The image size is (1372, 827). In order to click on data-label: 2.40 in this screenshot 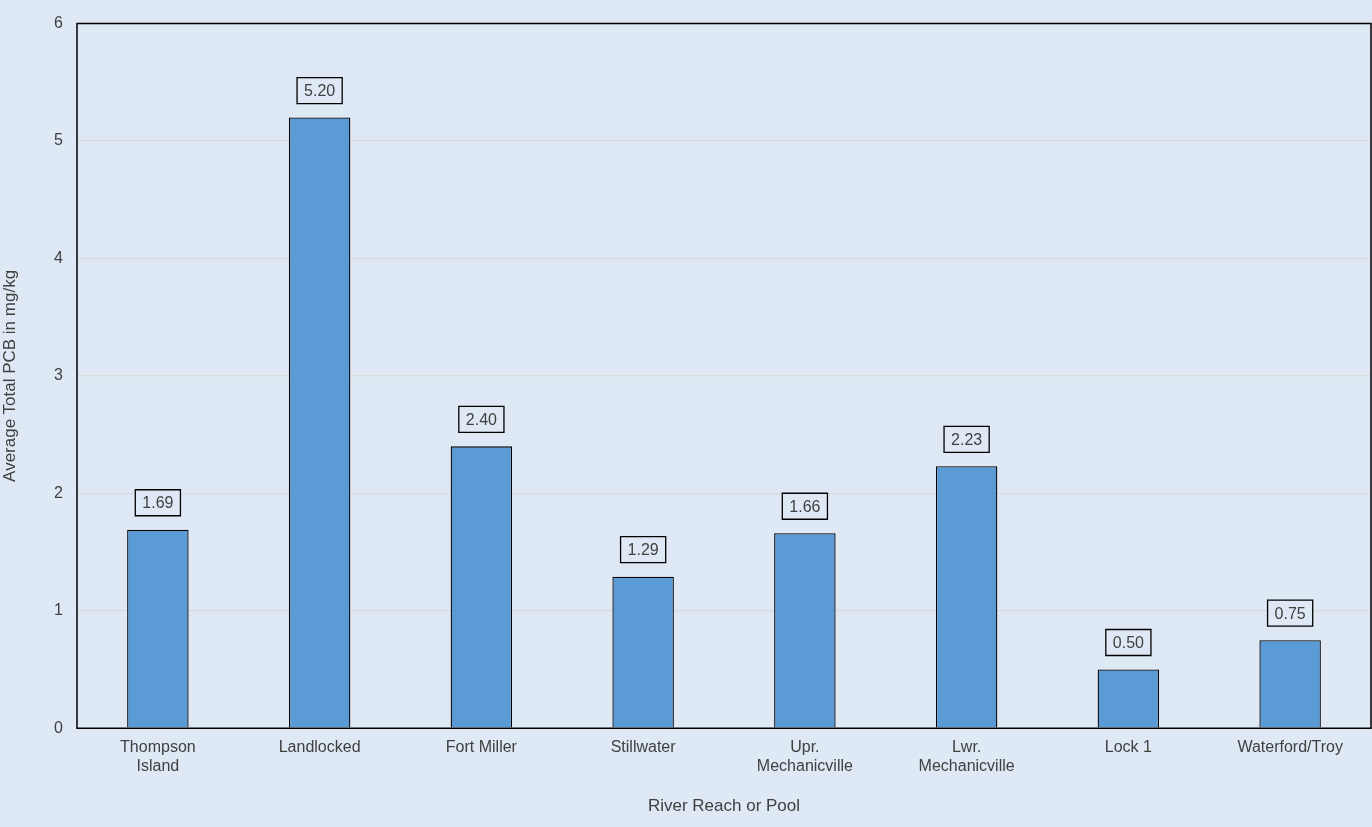, I will do `click(481, 419)`.